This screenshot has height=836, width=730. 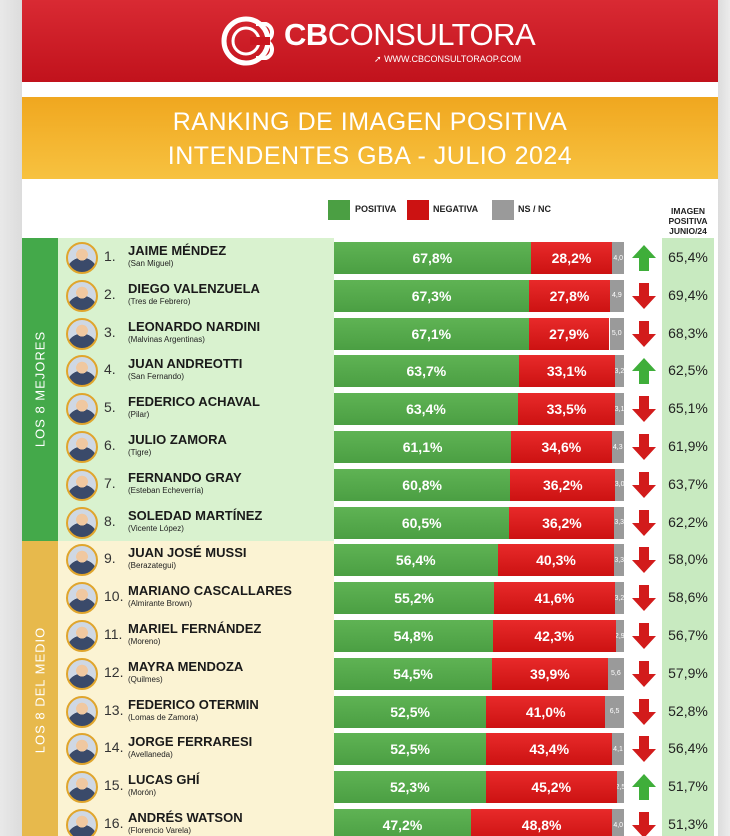 I want to click on rank-number: 6., so click(x=110, y=445).